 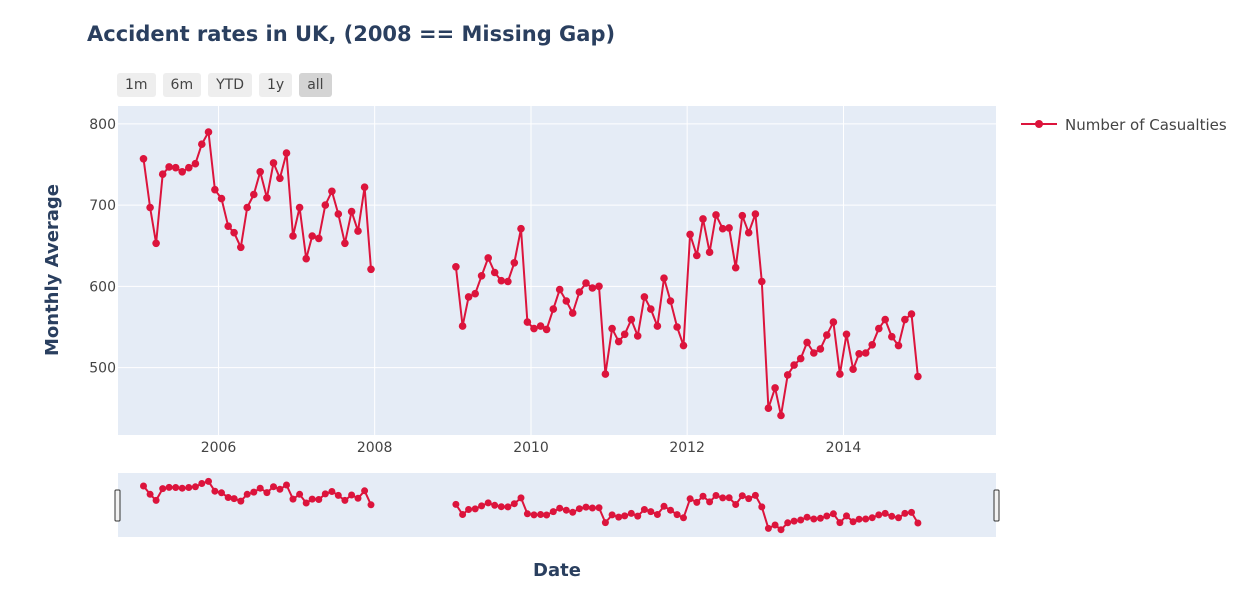 I want to click on x-axis-title: Date, so click(x=557, y=570).